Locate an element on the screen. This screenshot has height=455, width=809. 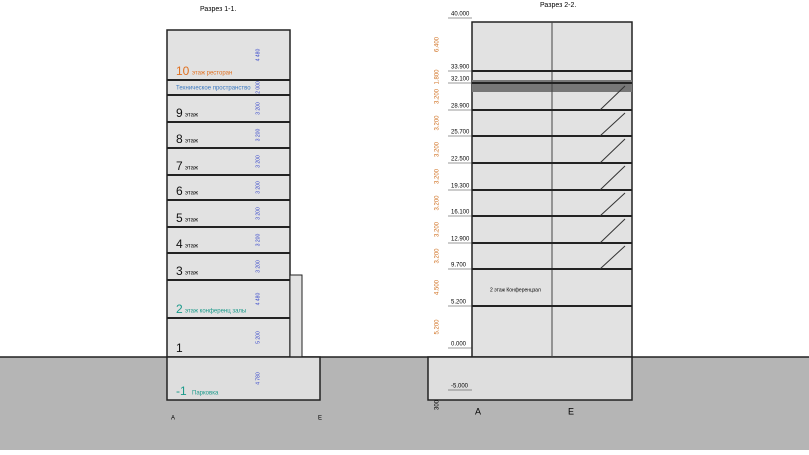
floor-label: этаж конференц залы is located at coordinates (215, 312).